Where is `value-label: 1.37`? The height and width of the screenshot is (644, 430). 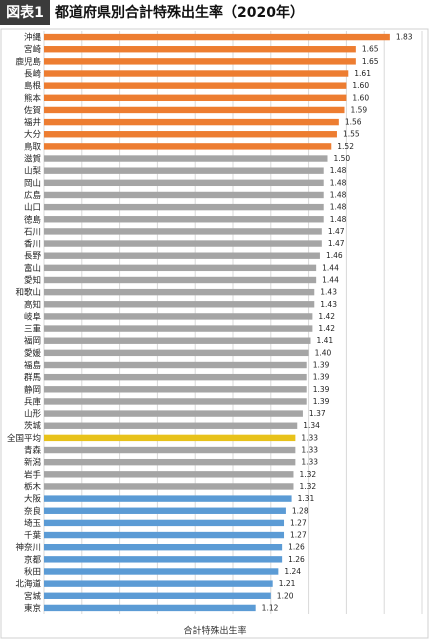 value-label: 1.37 is located at coordinates (317, 413).